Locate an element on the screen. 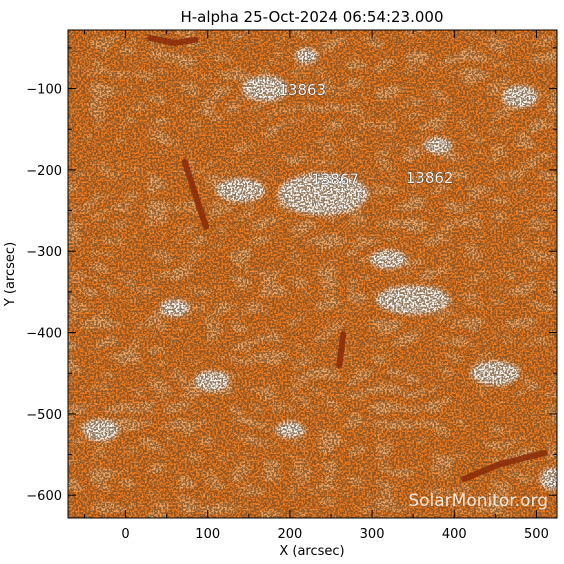 This screenshot has width=564, height=564. x-tick-label: 0 is located at coordinates (125, 534).